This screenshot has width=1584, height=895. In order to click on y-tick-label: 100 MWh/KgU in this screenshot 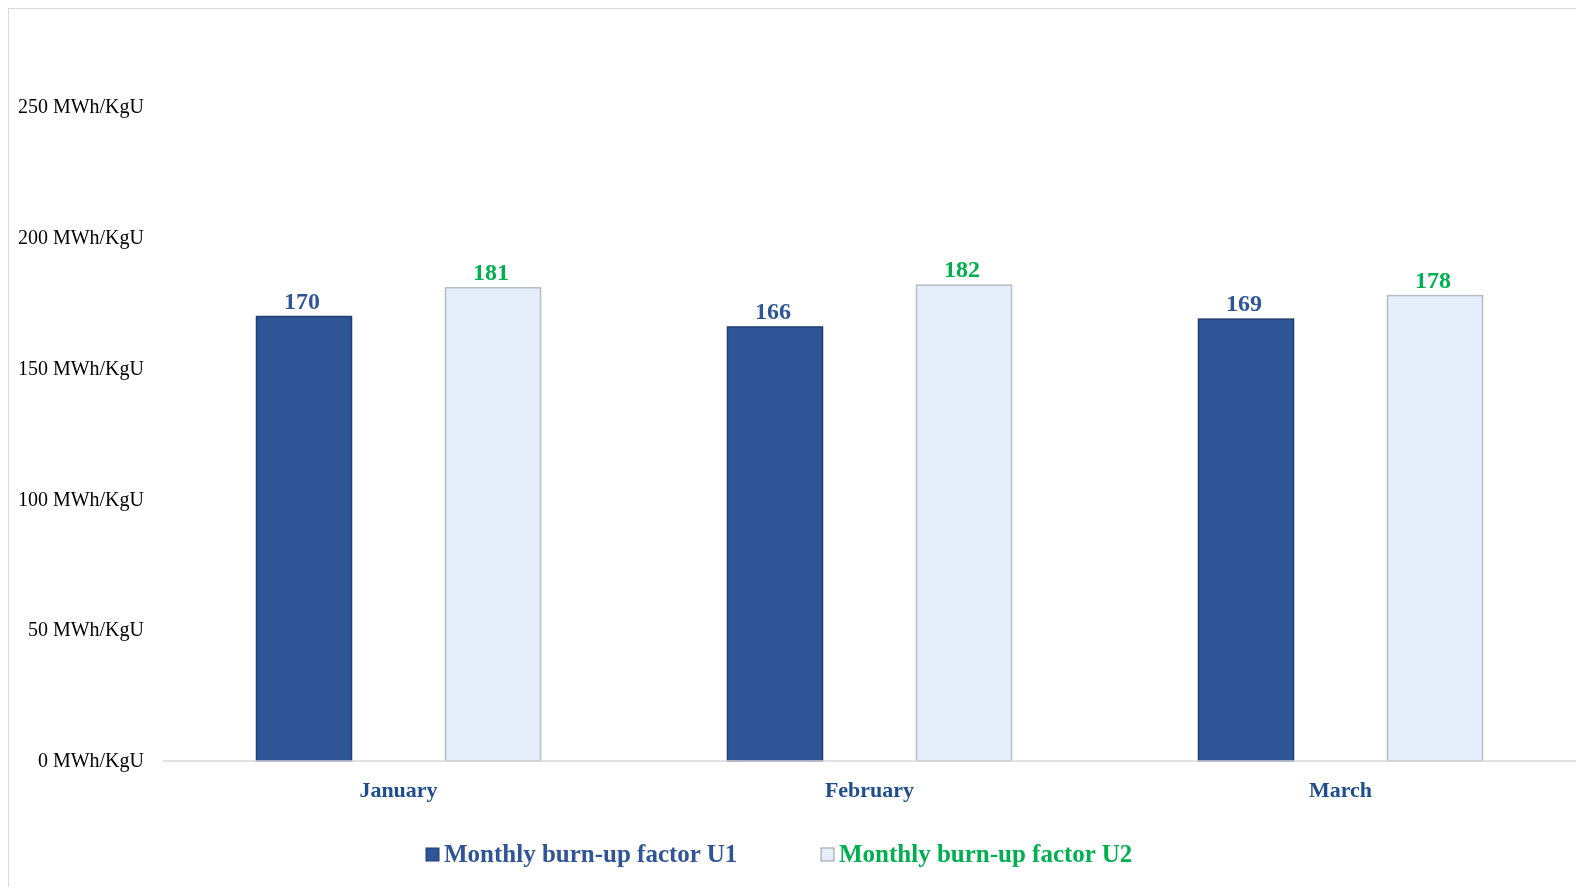, I will do `click(81, 499)`.